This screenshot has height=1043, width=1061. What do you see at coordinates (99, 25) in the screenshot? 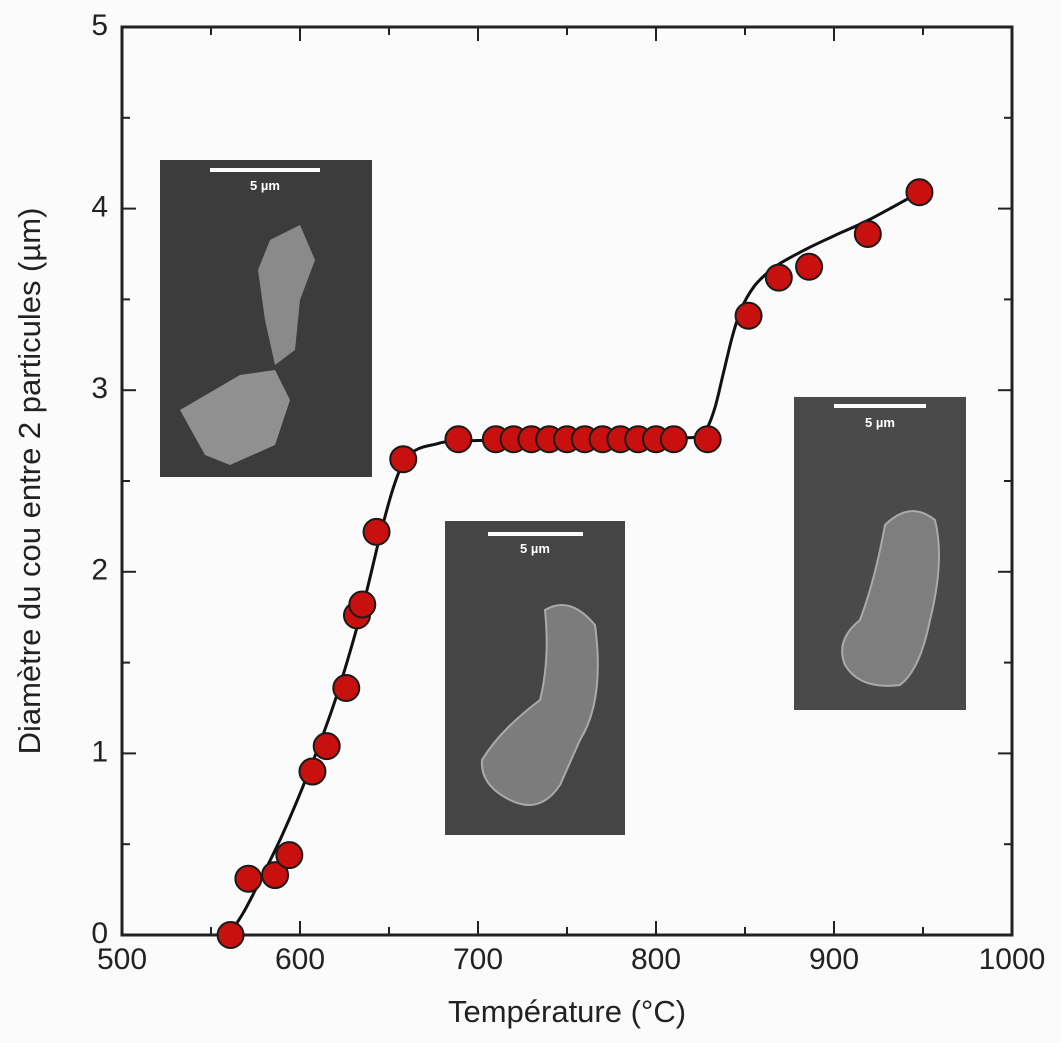
I see `y-tick-label: 5` at bounding box center [99, 25].